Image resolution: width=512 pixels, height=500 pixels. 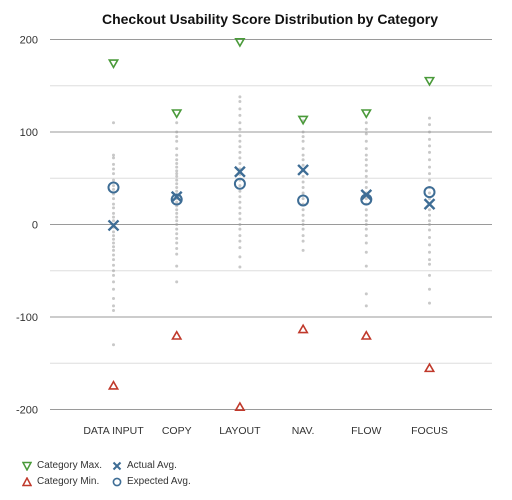 What do you see at coordinates (70, 465) in the screenshot?
I see `legend-label-category-max: Category Max.` at bounding box center [70, 465].